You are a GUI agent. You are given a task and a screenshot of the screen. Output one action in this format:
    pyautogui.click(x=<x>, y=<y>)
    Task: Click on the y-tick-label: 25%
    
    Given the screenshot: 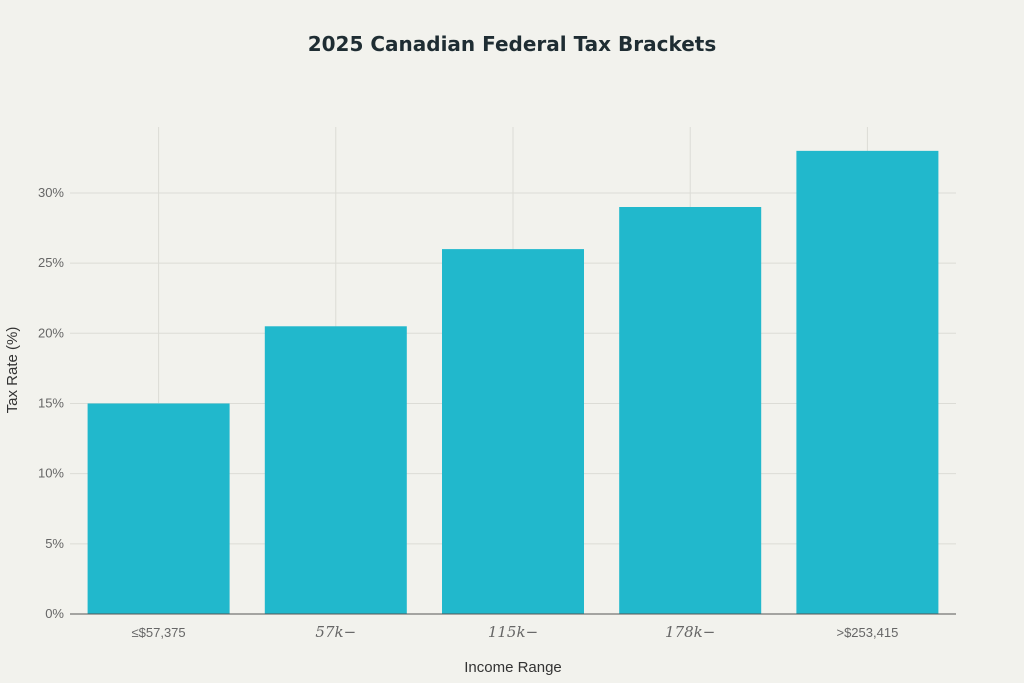 What is the action you would take?
    pyautogui.click(x=51, y=262)
    